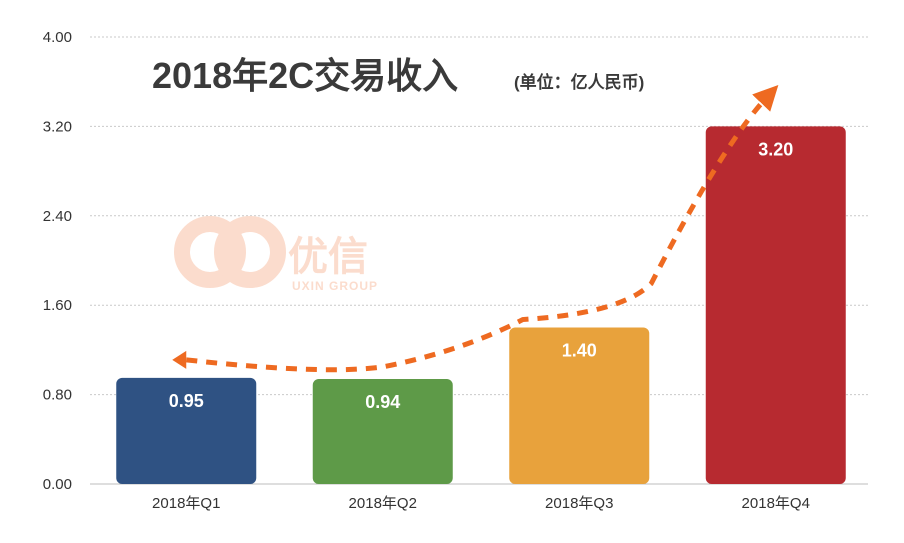  Describe the element at coordinates (305, 75) in the screenshot. I see `chart-title: 2018年2C交易收入` at that location.